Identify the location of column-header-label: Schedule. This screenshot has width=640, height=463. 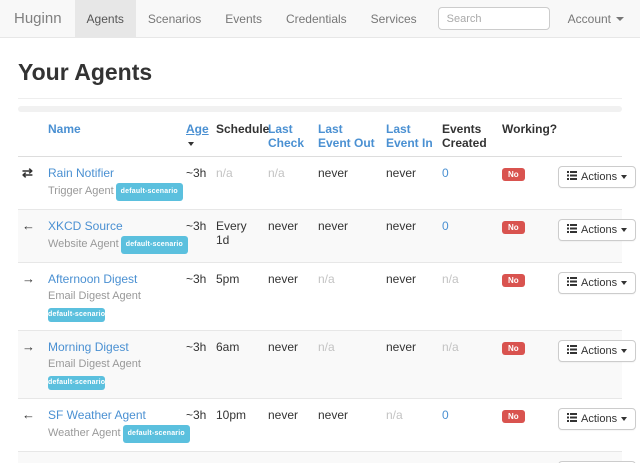
(243, 129).